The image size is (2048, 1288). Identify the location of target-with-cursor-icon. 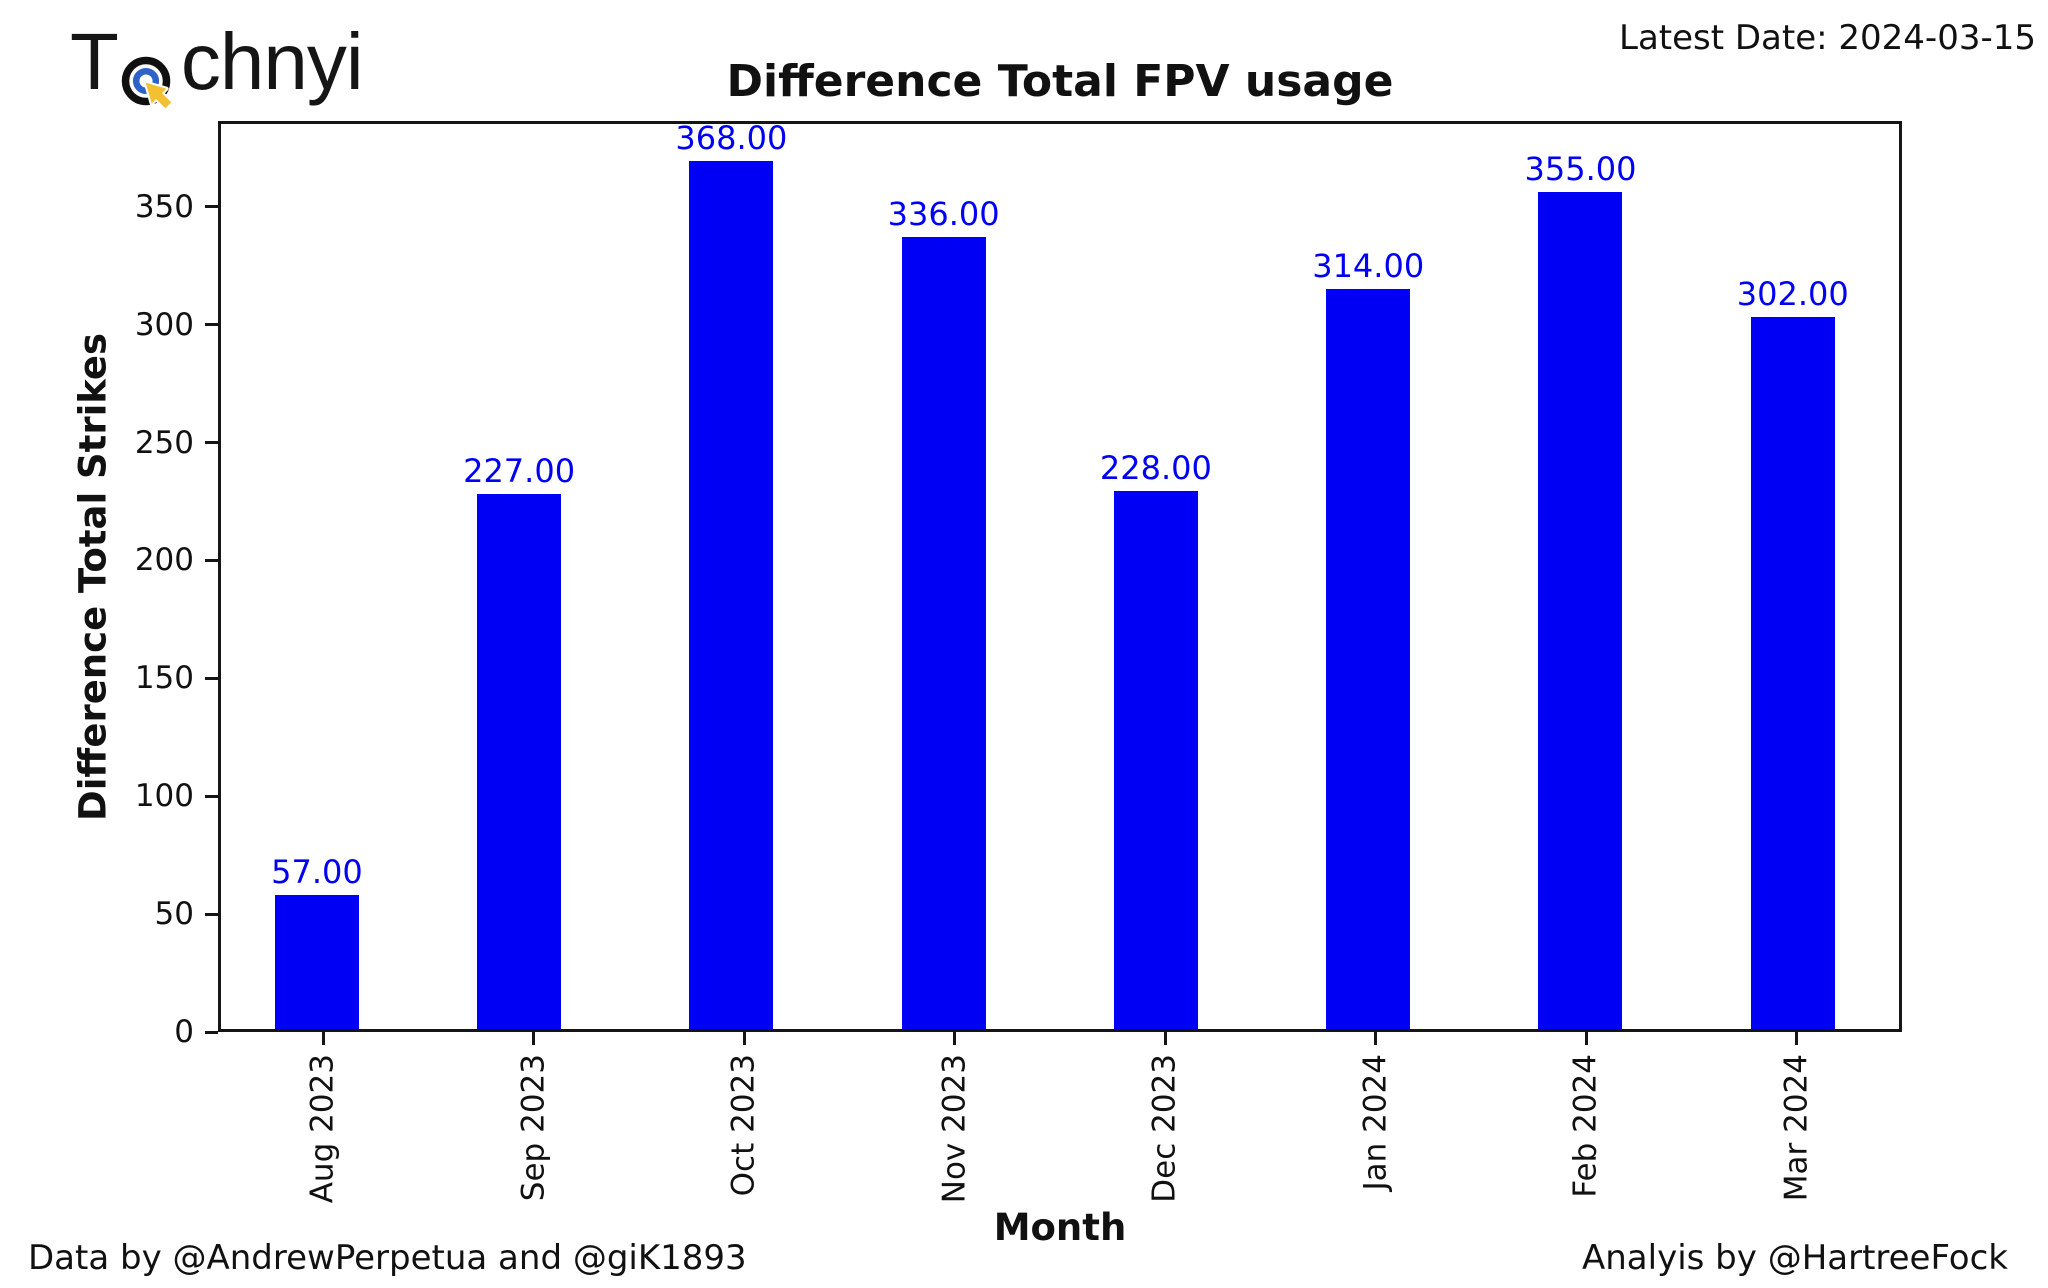
(147, 83).